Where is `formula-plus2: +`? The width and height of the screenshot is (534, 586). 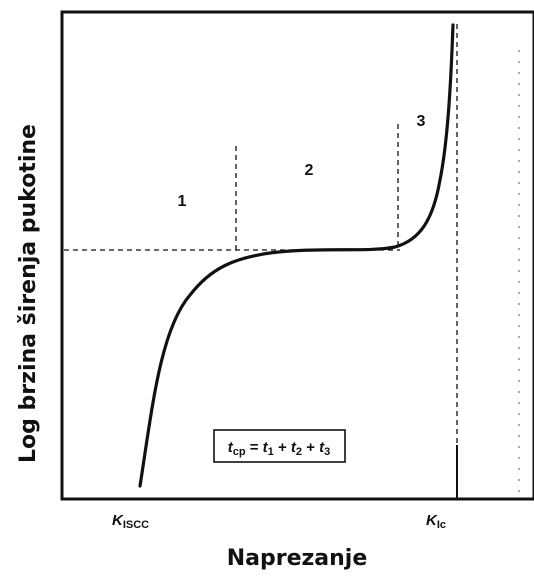
formula-plus2: + is located at coordinates (310, 447).